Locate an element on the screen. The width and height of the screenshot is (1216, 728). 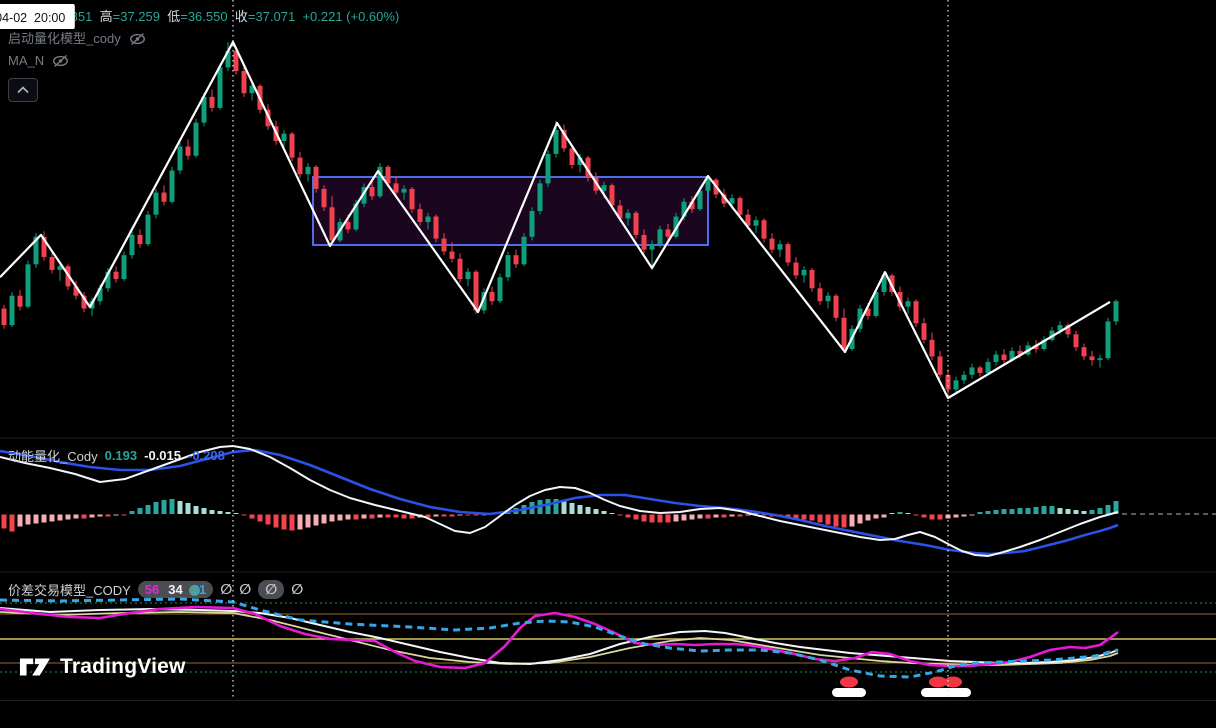
momentum-histogram is located at coordinates (560, 515).